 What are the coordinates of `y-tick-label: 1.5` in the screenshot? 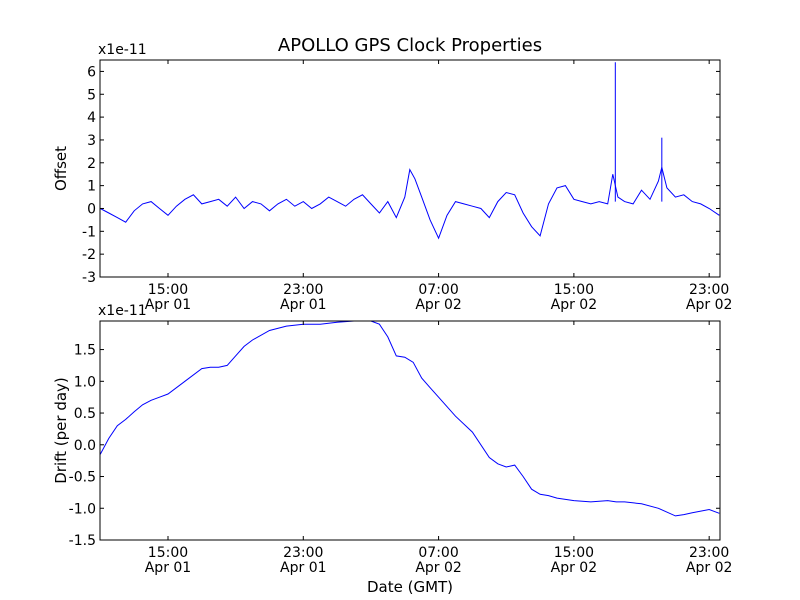 It's located at (85, 351).